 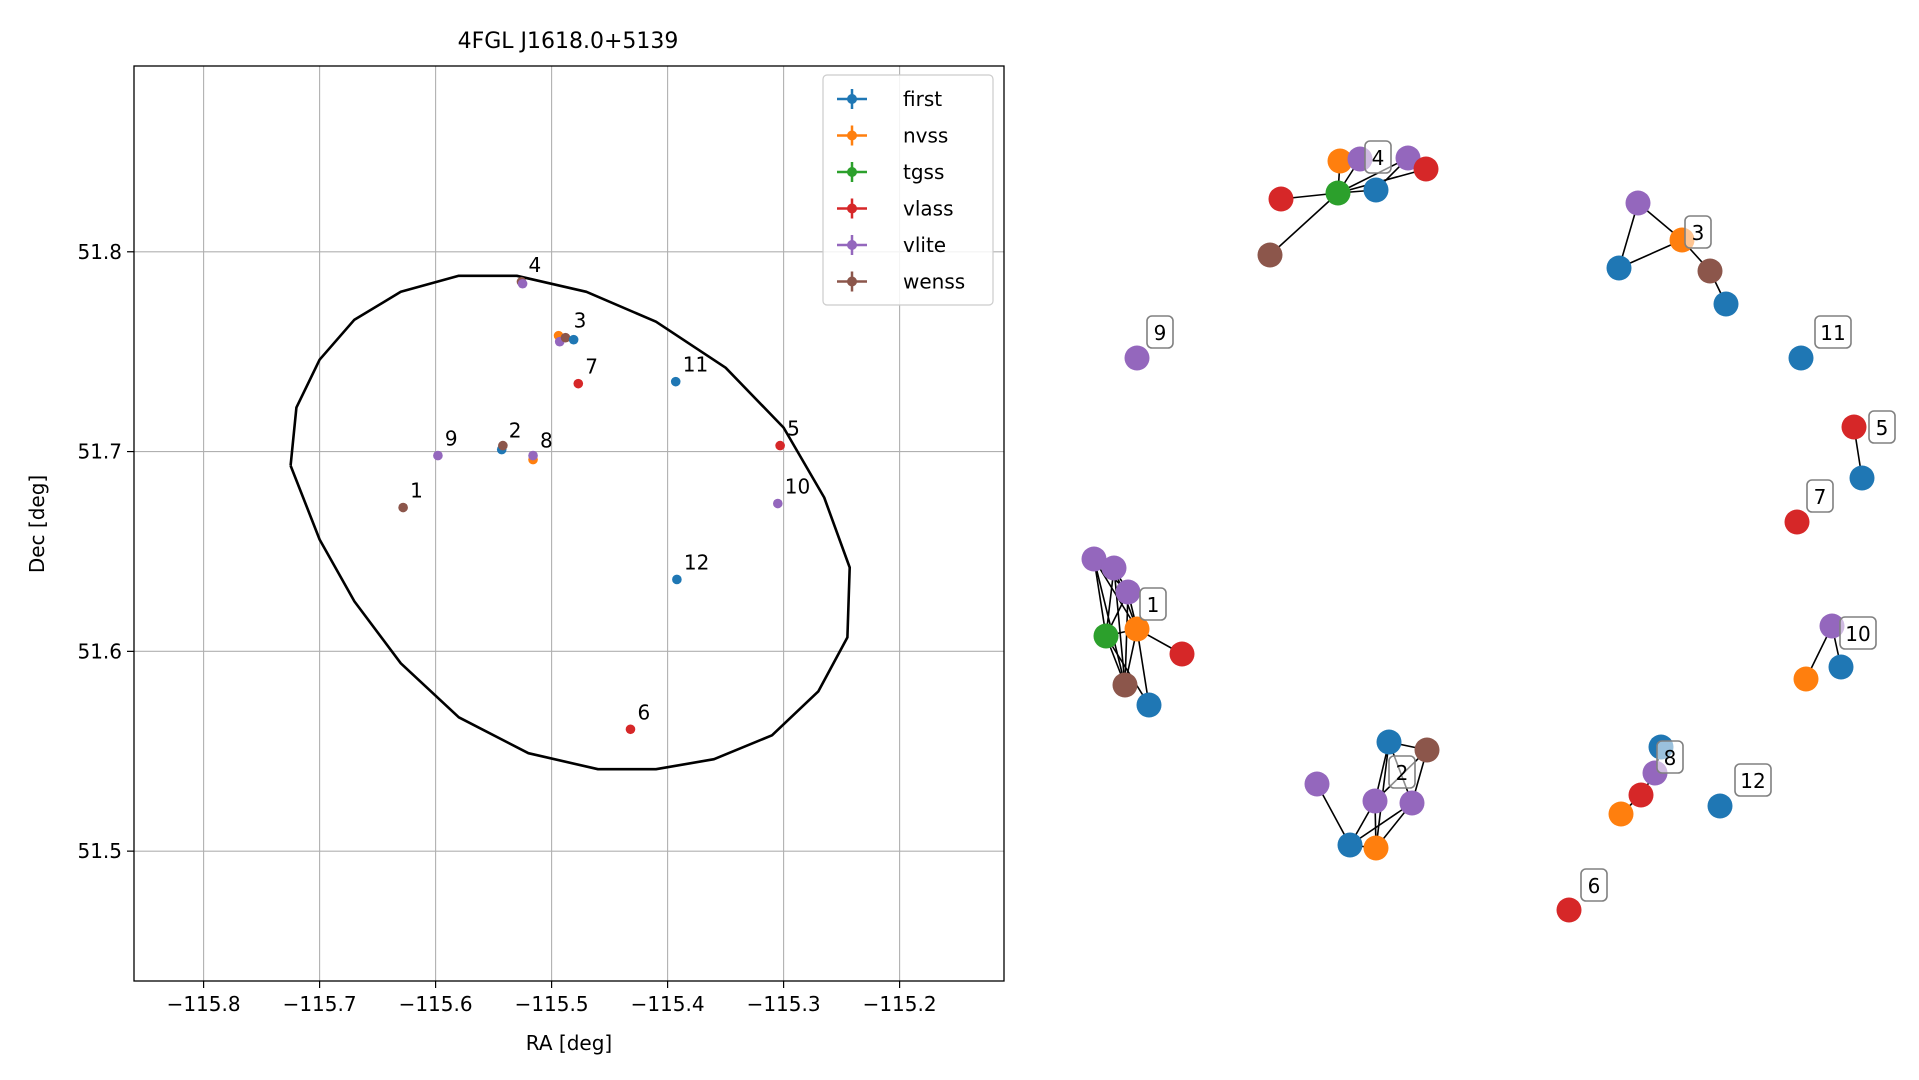 I want to click on network-label-text: 4, so click(x=1378, y=158).